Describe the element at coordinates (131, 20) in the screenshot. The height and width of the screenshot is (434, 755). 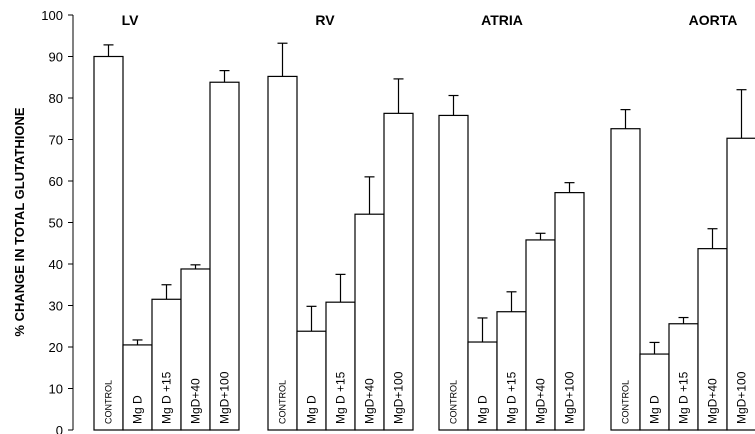
I see `panel-title: LV` at that location.